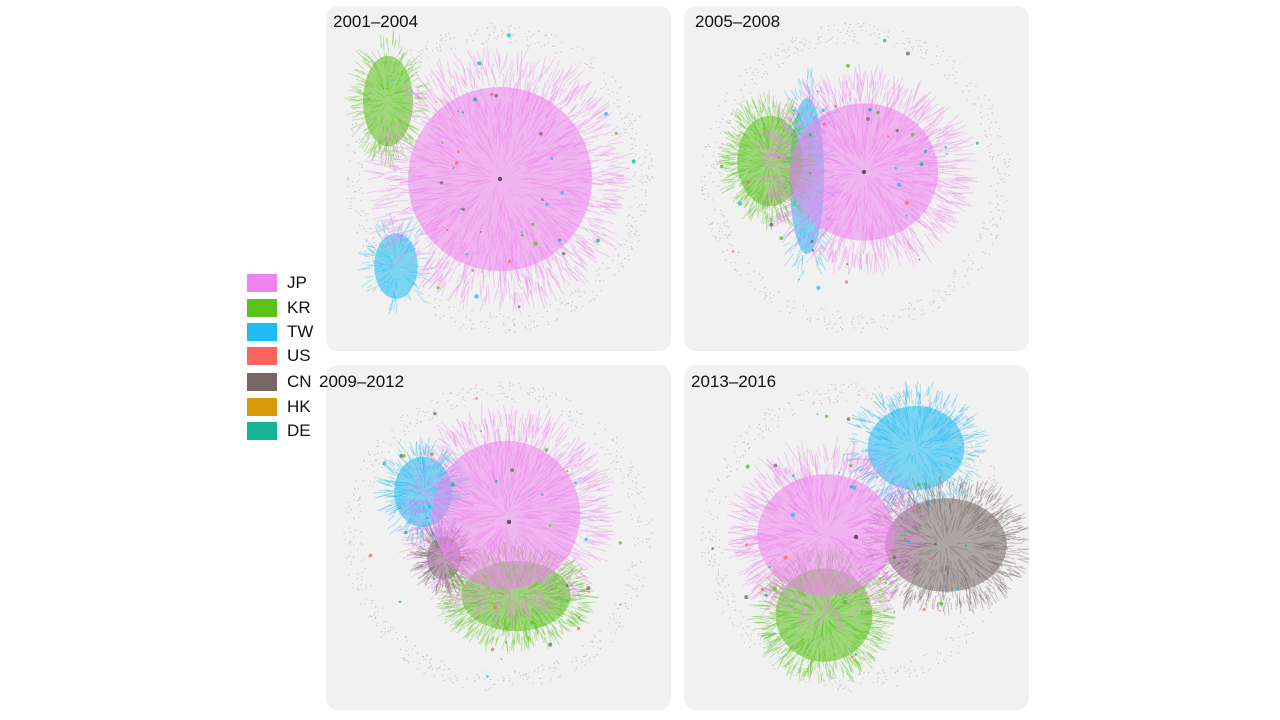  What do you see at coordinates (262, 283) in the screenshot?
I see `legend-swatch-jp` at bounding box center [262, 283].